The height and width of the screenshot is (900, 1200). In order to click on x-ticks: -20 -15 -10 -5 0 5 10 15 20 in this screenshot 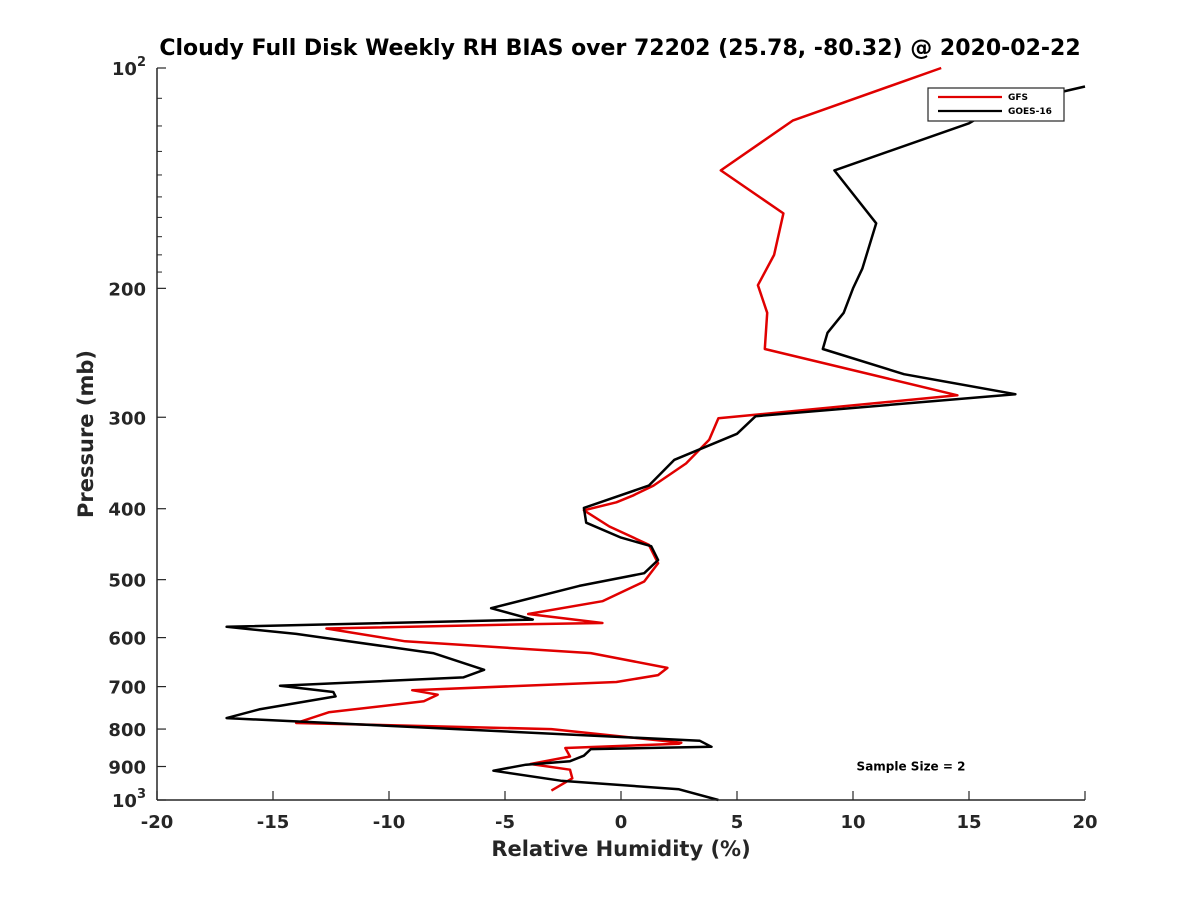, I will do `click(619, 812)`.